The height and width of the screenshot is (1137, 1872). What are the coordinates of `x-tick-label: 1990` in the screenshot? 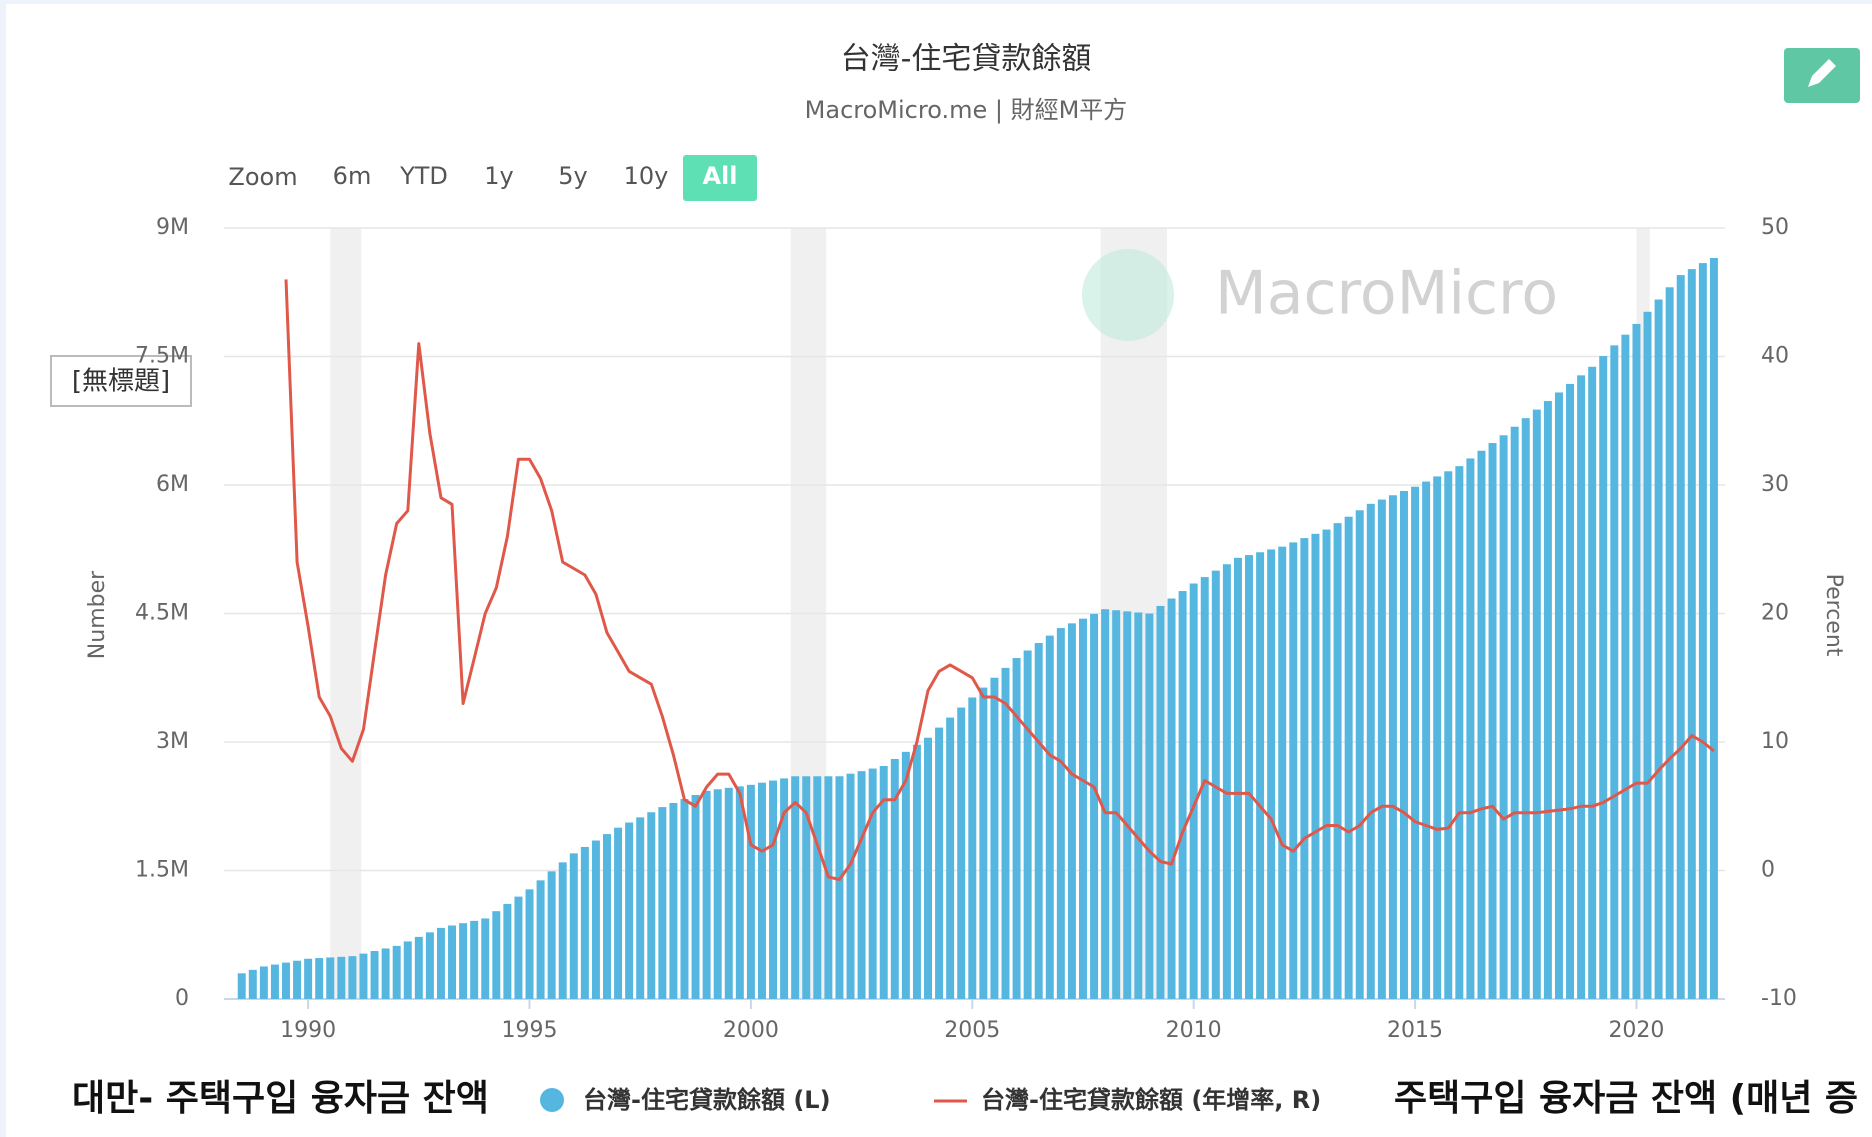 It's located at (308, 1030).